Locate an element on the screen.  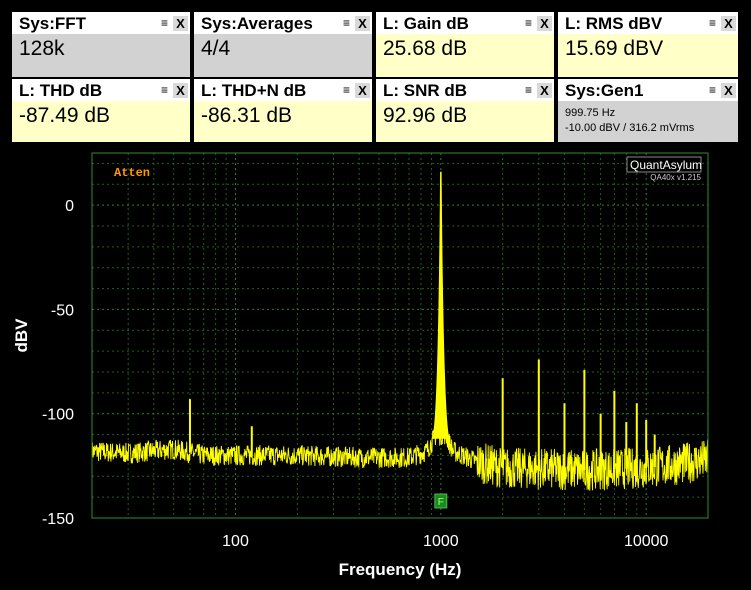
tile-gain: L: Gain dB ≡ X 25.68 dB is located at coordinates (465, 44).